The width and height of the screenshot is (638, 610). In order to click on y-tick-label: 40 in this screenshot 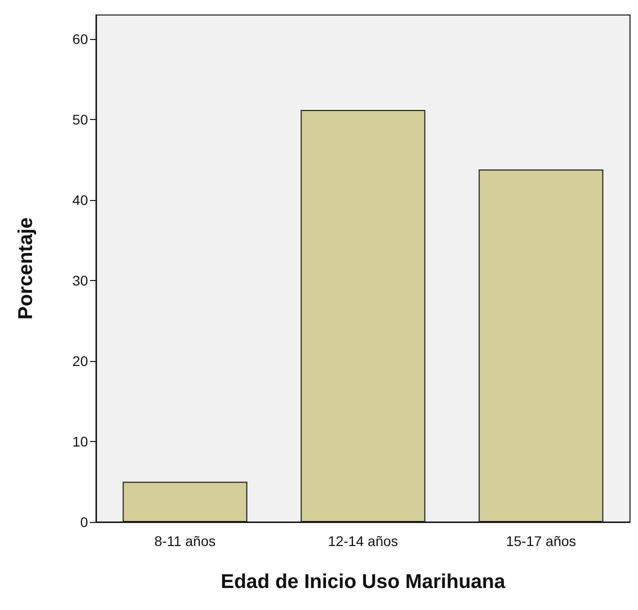, I will do `click(80, 200)`.